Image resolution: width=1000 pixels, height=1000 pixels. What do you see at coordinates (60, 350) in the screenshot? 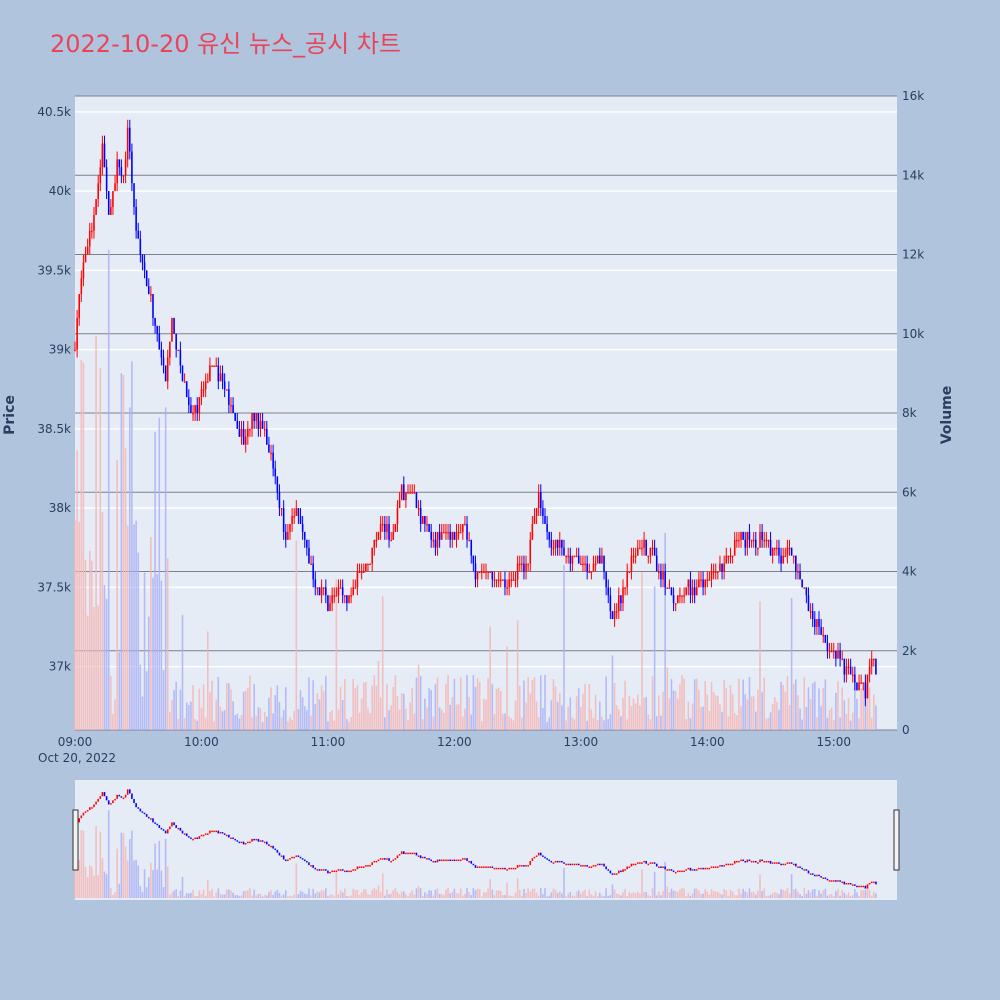
I see `price-tick-label: 39k` at bounding box center [60, 350].